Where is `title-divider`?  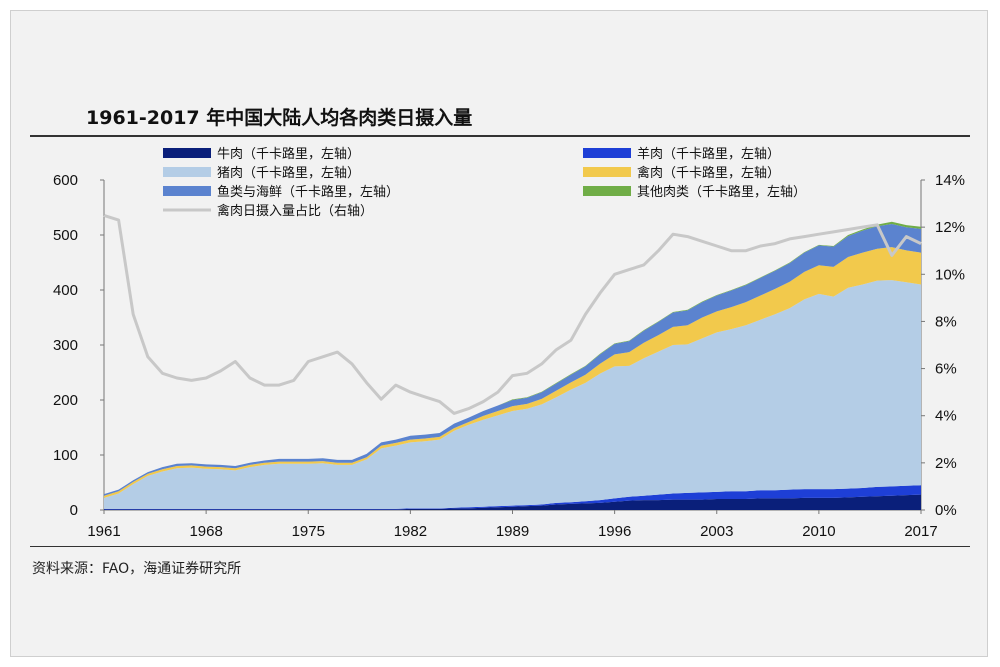
title-divider is located at coordinates (500, 136).